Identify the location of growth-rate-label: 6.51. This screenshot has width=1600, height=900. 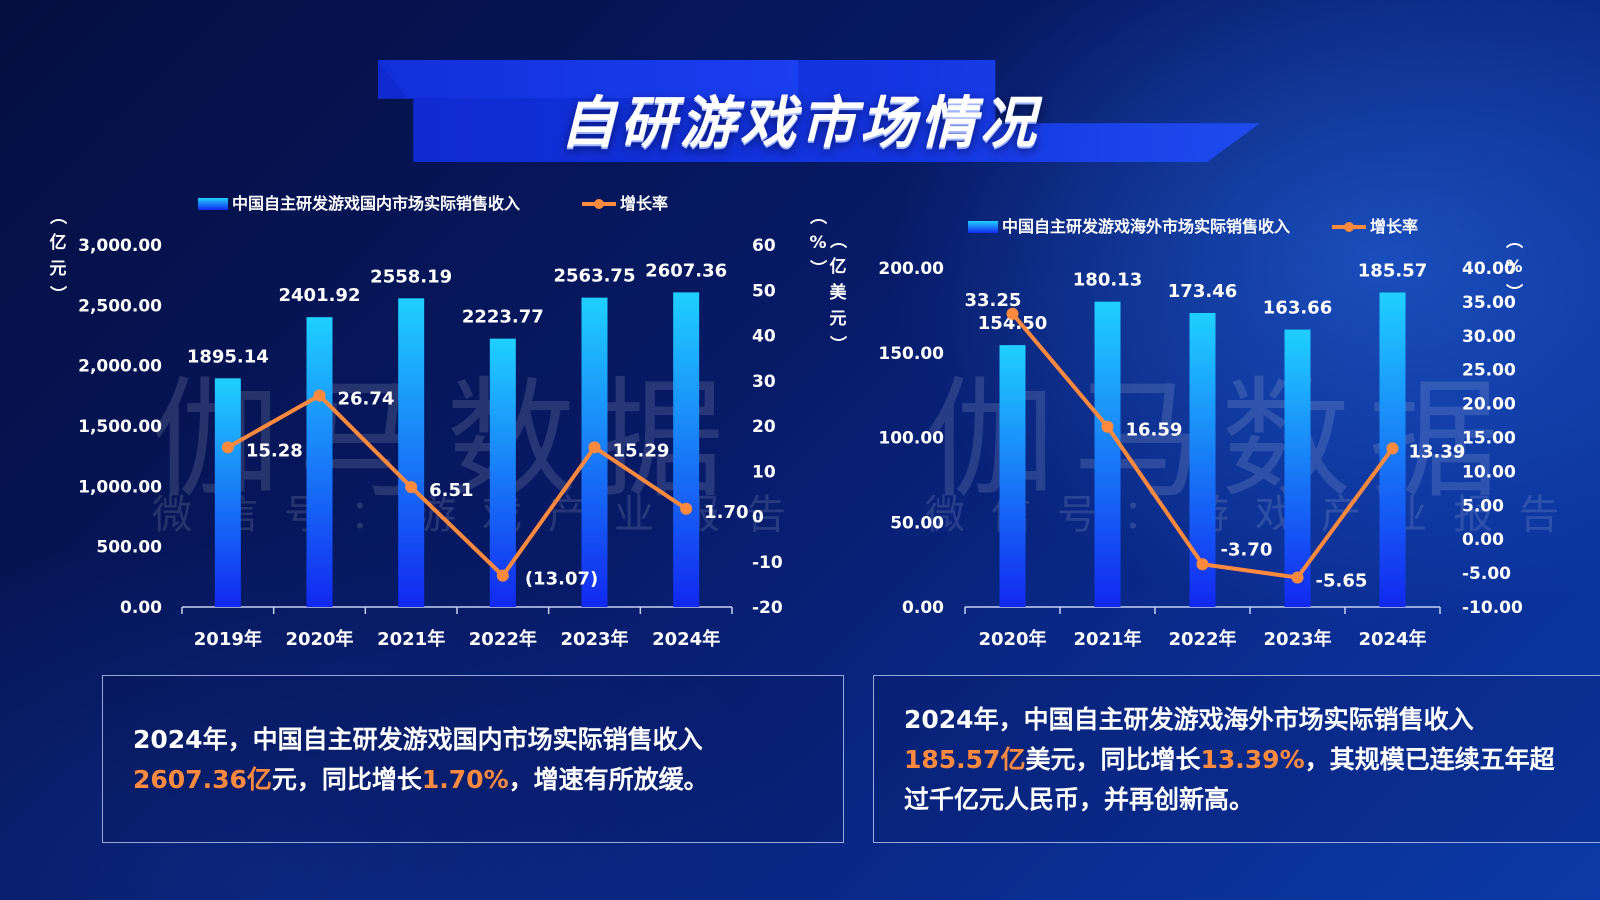
(451, 490).